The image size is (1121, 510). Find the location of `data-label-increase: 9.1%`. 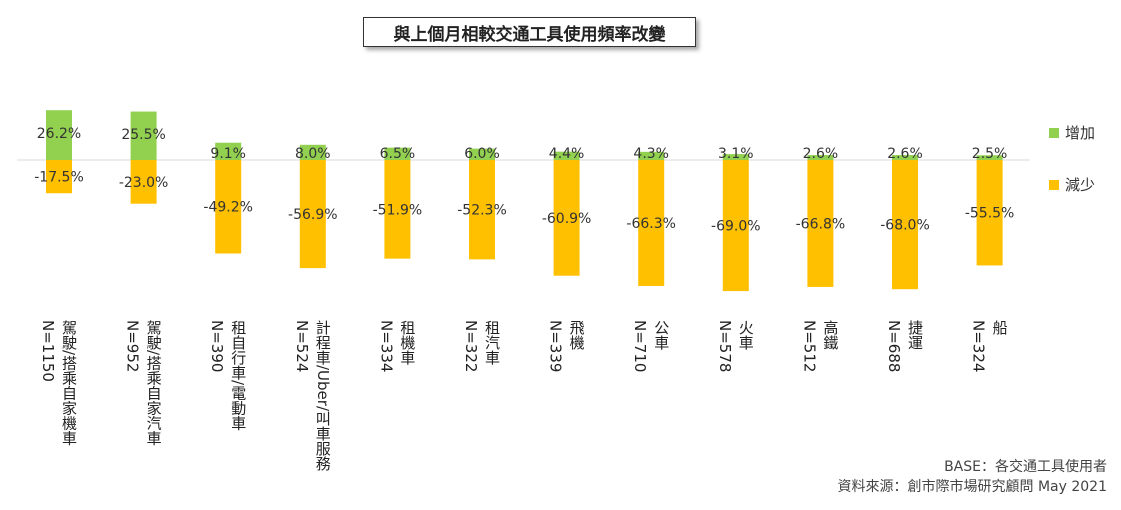

data-label-increase: 9.1% is located at coordinates (228, 154).